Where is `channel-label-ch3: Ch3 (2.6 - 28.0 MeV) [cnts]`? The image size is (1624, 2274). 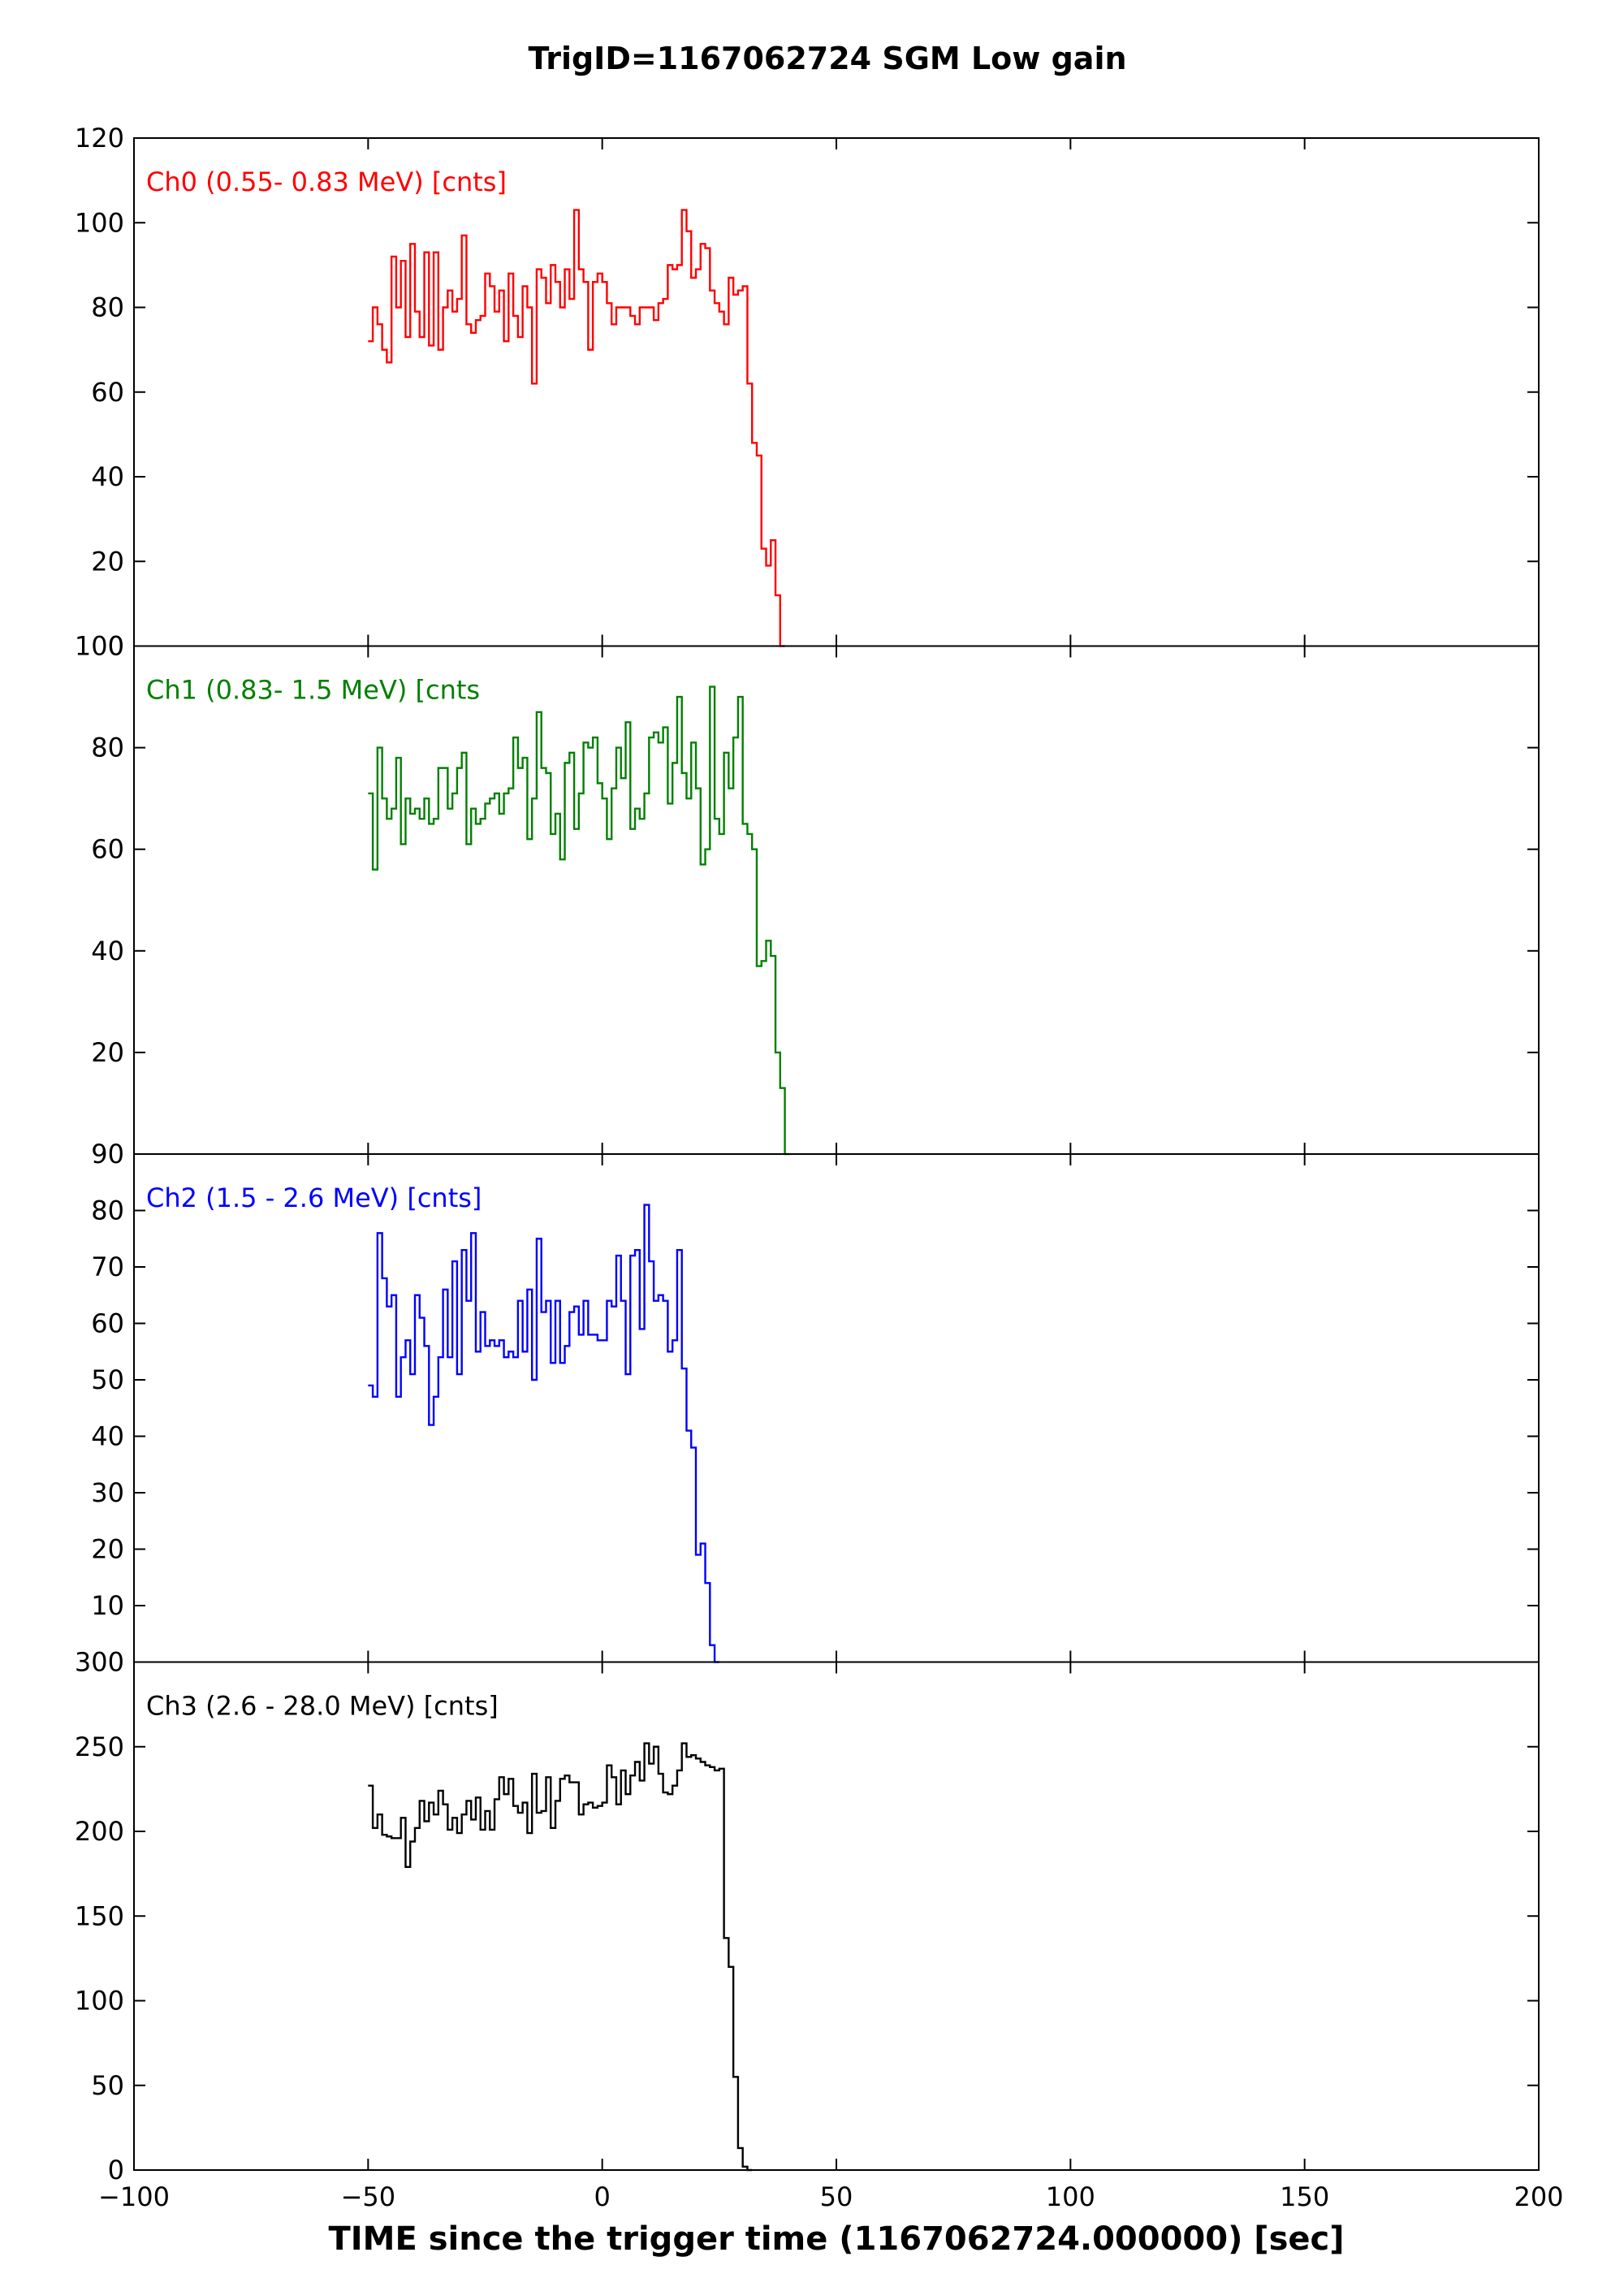
channel-label-ch3: Ch3 (2.6 - 28.0 MeV) [cnts] is located at coordinates (322, 1706).